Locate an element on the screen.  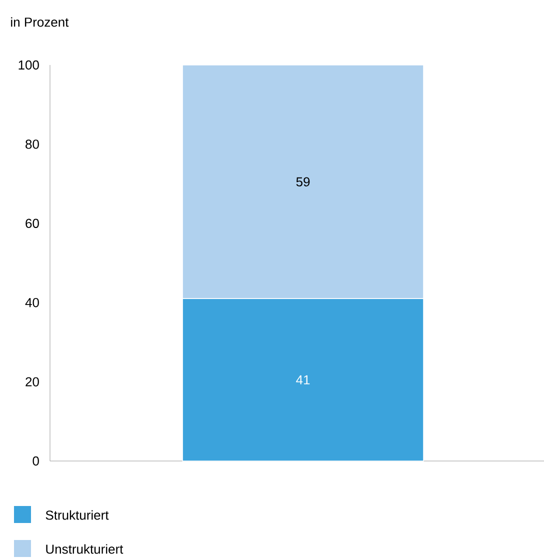
y-tick-label: 100 is located at coordinates (28, 65).